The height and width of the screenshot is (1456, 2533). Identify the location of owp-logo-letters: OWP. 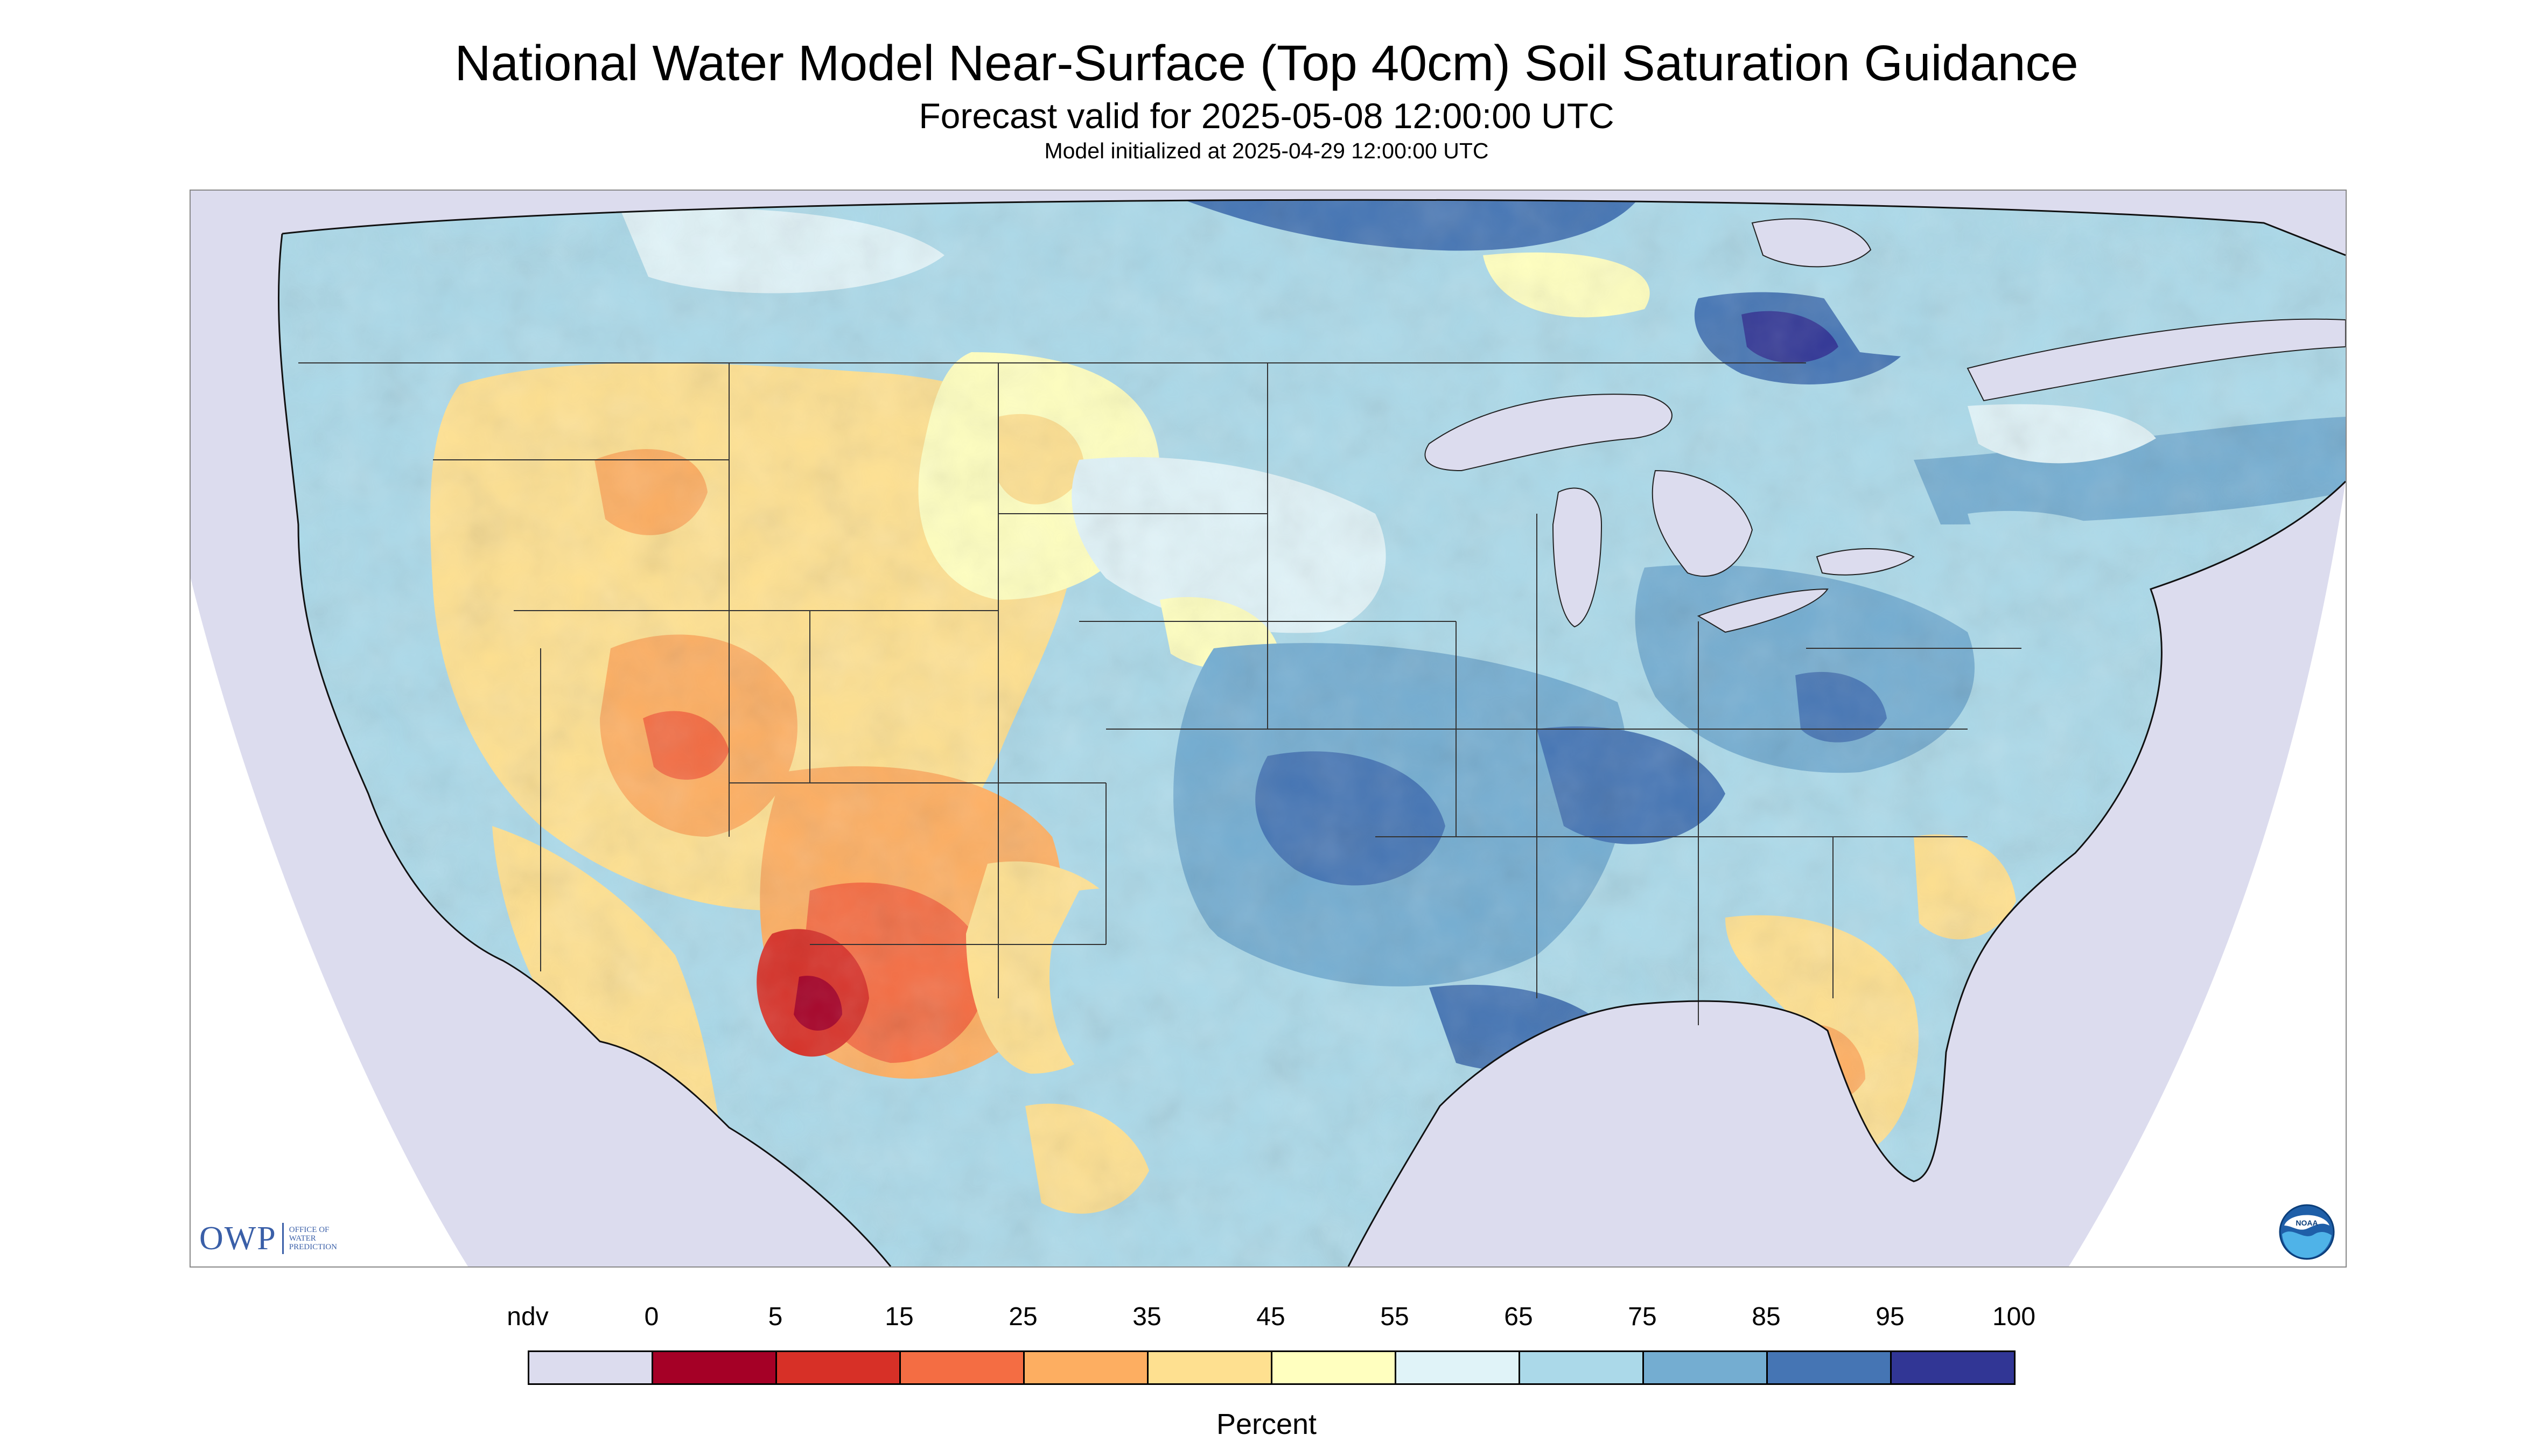
(238, 1238).